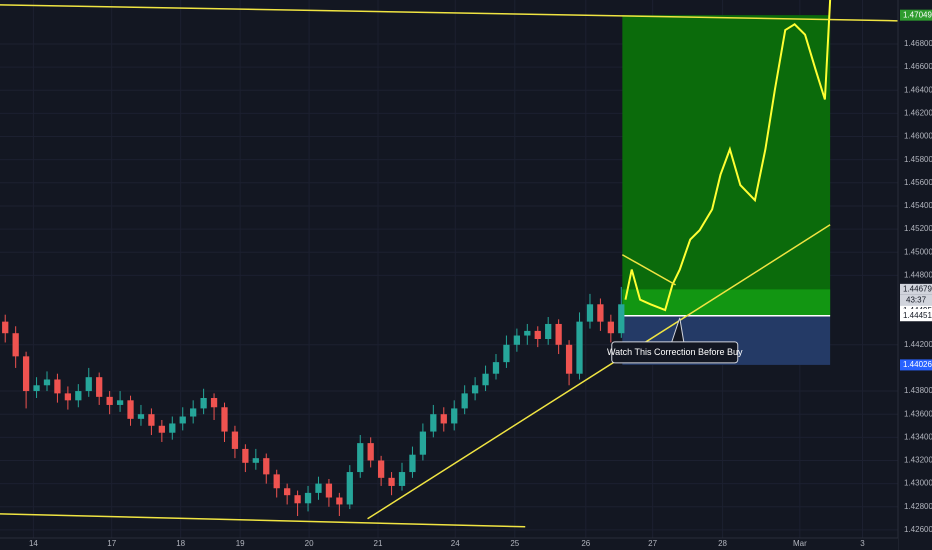  Describe the element at coordinates (514, 543) in the screenshot. I see `x-tick-label: 25` at that location.